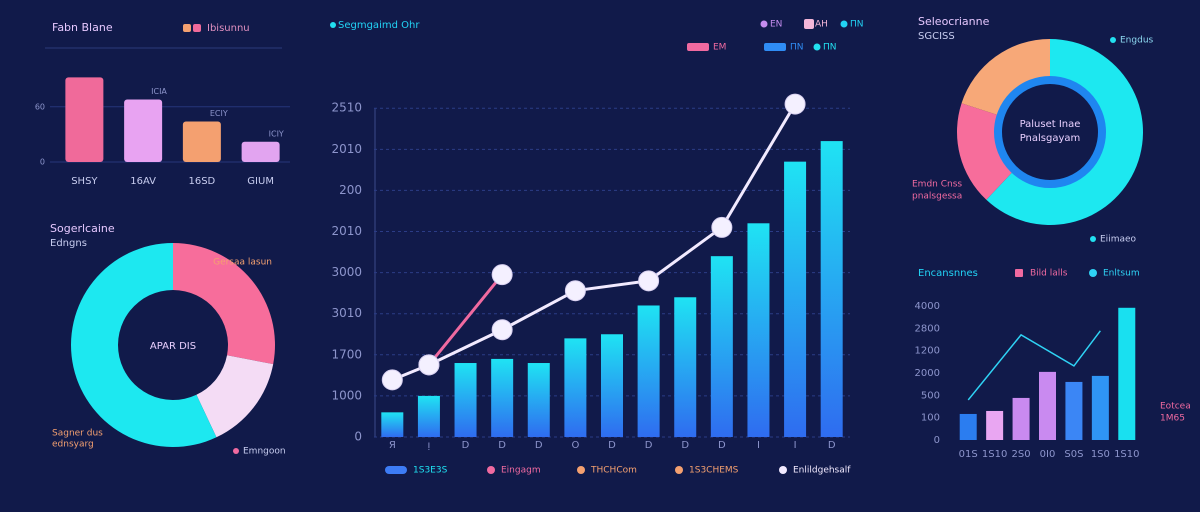 The width and height of the screenshot is (1200, 512). What do you see at coordinates (84, 181) in the screenshot?
I see `x-tick-label: SHSY` at bounding box center [84, 181].